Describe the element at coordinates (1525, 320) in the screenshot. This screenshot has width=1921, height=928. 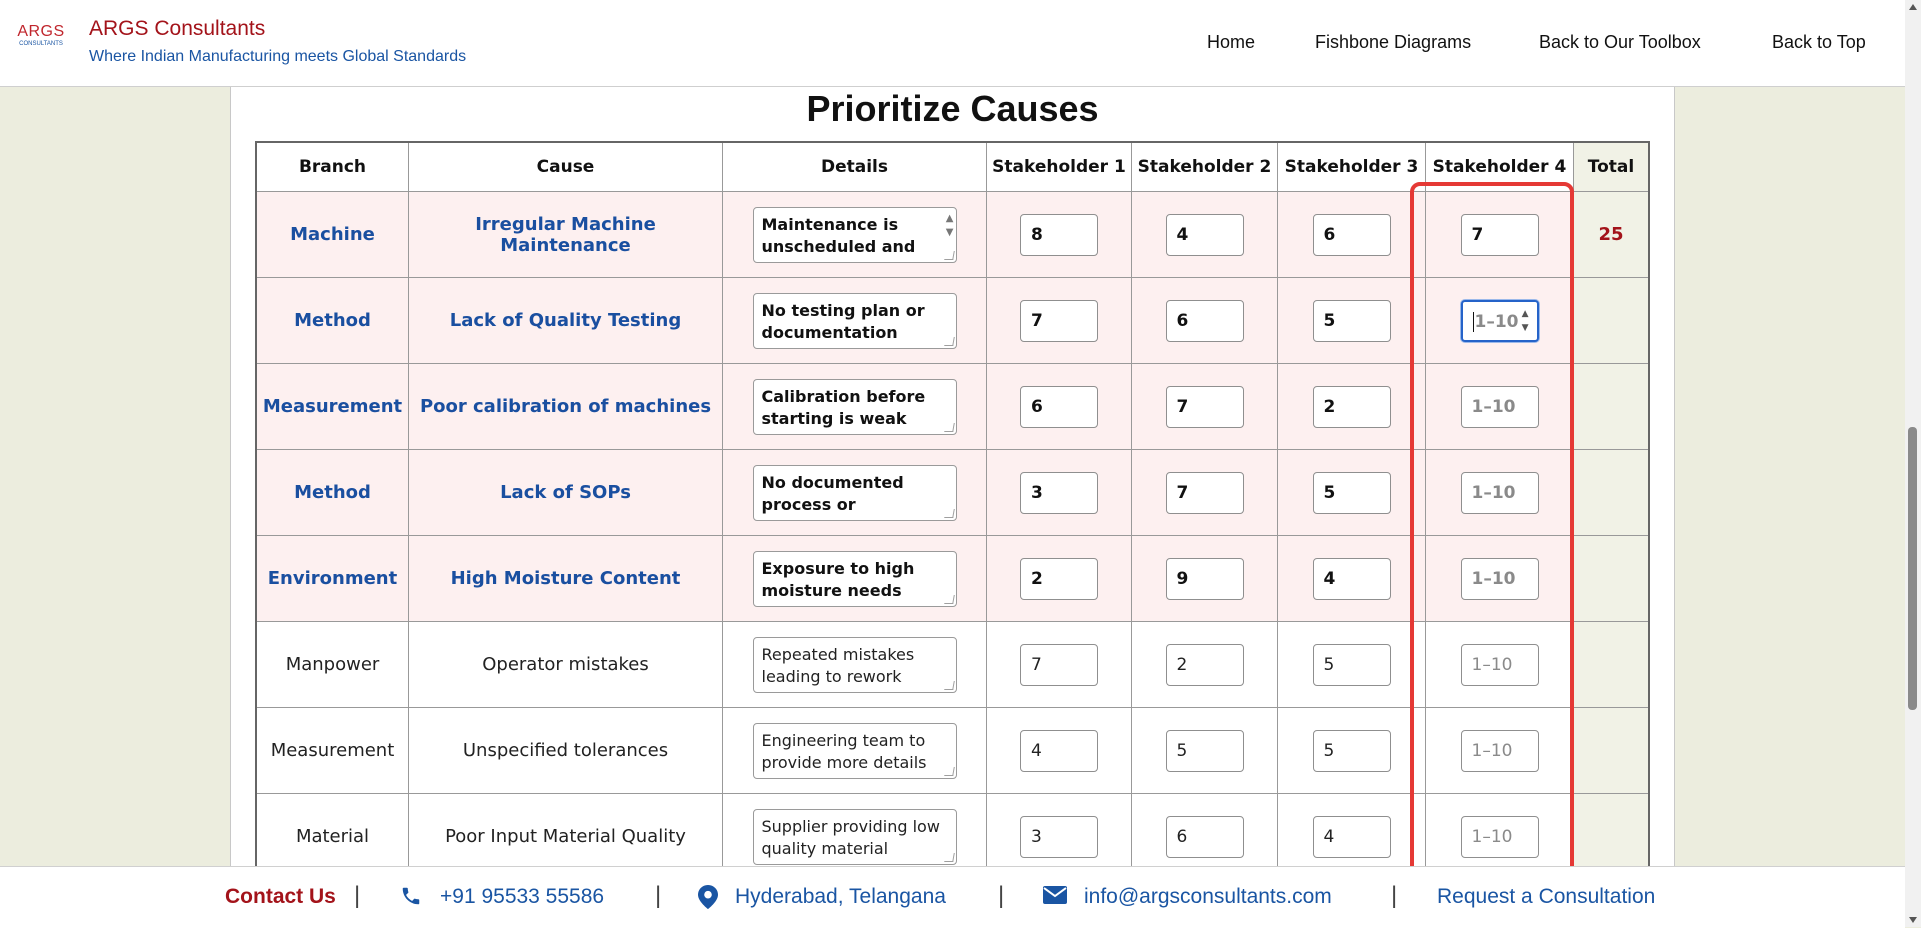
I see `number-spinner-icon: ▲ ▼` at that location.